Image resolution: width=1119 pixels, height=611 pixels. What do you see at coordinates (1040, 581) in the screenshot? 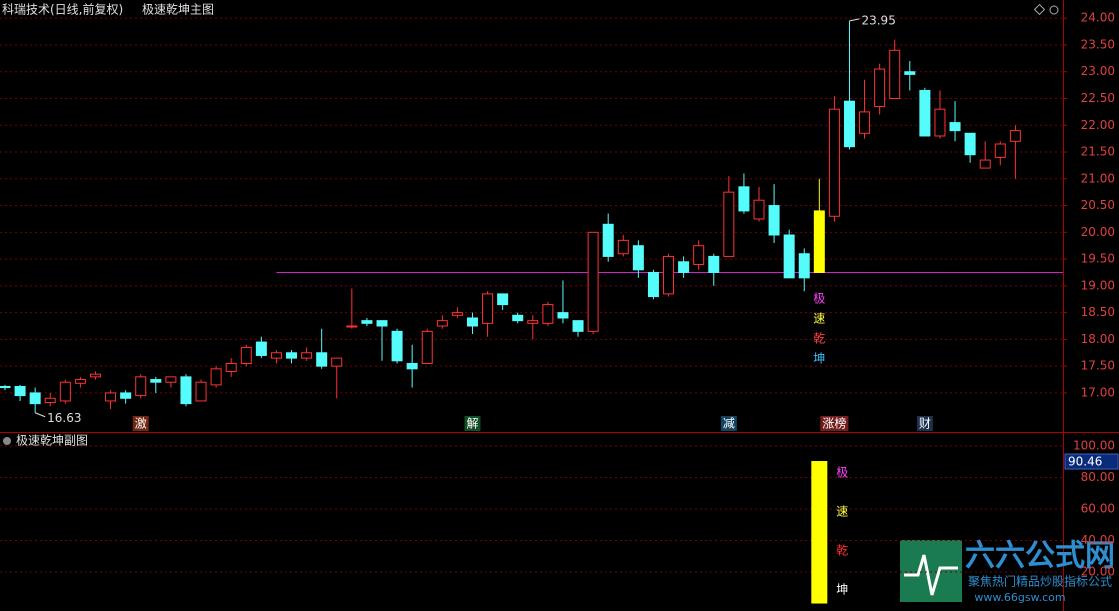
I see `logo-slogan: 聚焦热门精品炒股指标公式` at bounding box center [1040, 581].